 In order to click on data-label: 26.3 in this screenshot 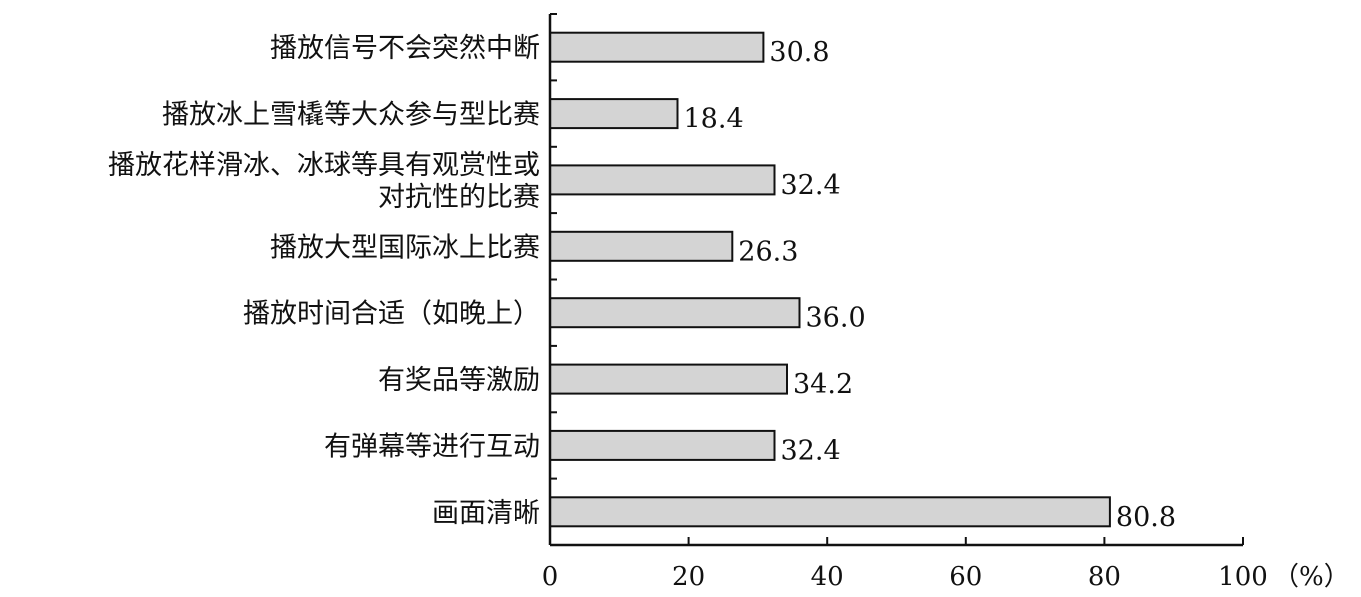, I will do `click(768, 251)`.